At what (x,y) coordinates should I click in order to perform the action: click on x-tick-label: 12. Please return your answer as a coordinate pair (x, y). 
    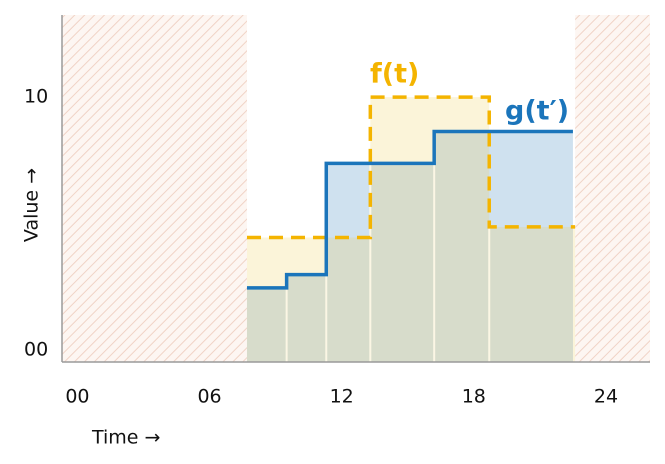
    Looking at the image, I should click on (342, 397).